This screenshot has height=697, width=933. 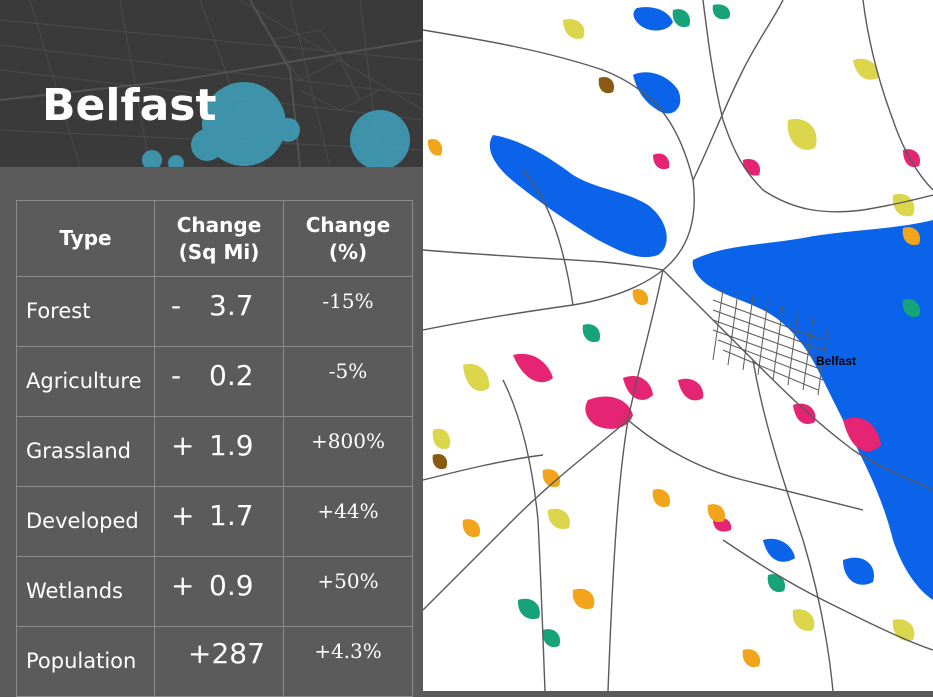 What do you see at coordinates (231, 305) in the screenshot?
I see `row-value: 3.7` at bounding box center [231, 305].